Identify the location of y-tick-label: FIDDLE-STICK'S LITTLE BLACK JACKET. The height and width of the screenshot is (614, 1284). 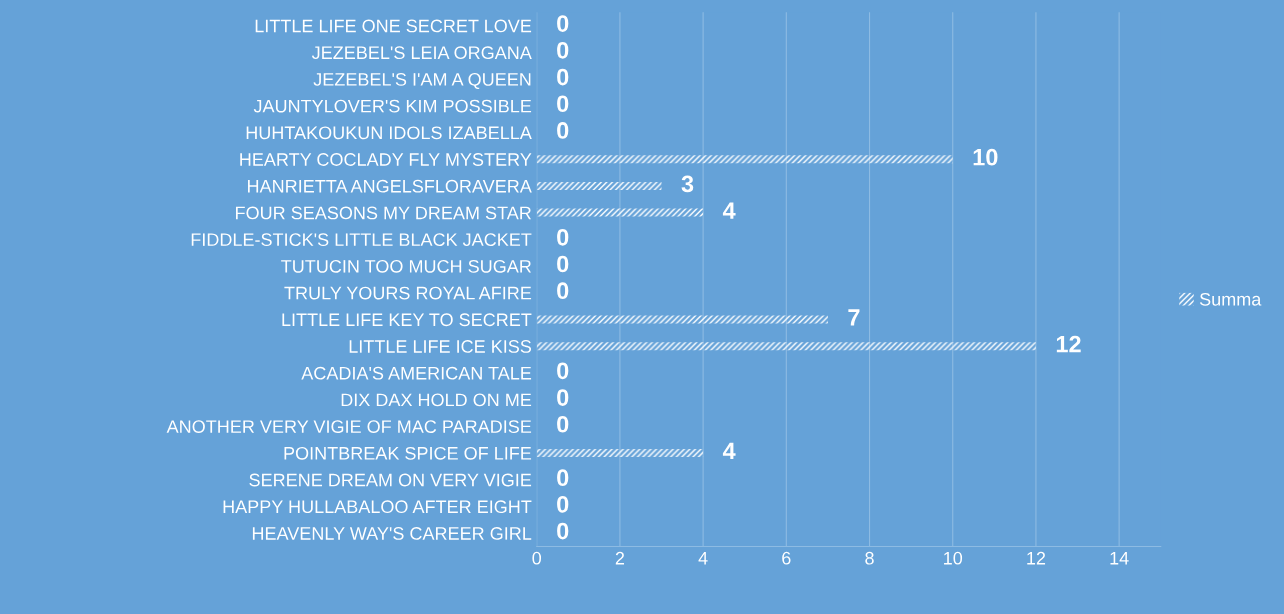
(361, 240).